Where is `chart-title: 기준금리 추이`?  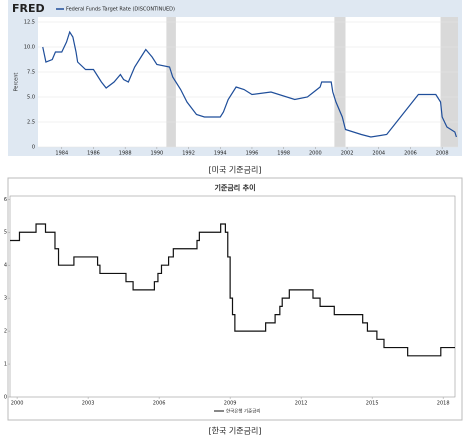
chart-title: 기준금리 추이 is located at coordinates (234, 187).